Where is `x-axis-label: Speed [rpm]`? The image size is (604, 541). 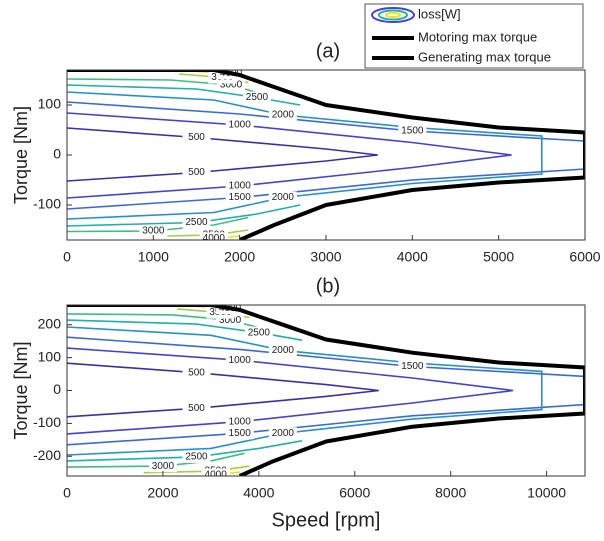 x-axis-label: Speed [rpm] is located at coordinates (326, 520).